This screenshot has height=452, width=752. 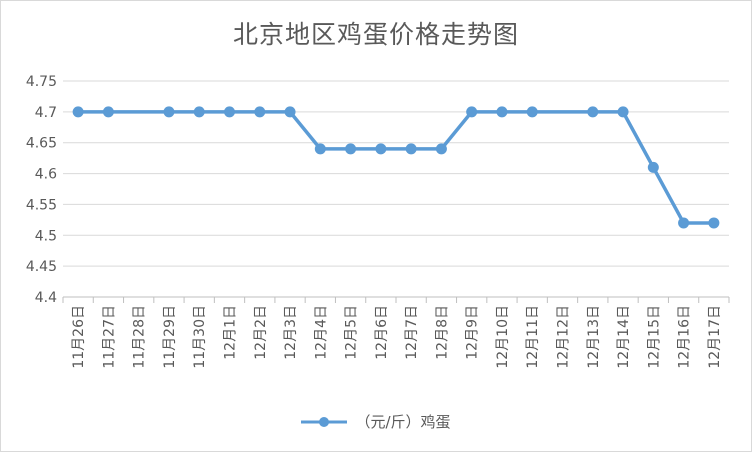 I want to click on y-tick-label: 4.45, so click(x=41, y=267).